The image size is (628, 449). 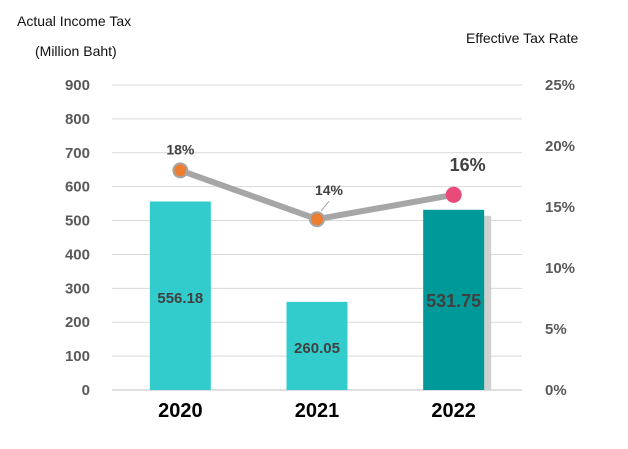 What do you see at coordinates (325, 206) in the screenshot?
I see `rate-label-leader` at bounding box center [325, 206].